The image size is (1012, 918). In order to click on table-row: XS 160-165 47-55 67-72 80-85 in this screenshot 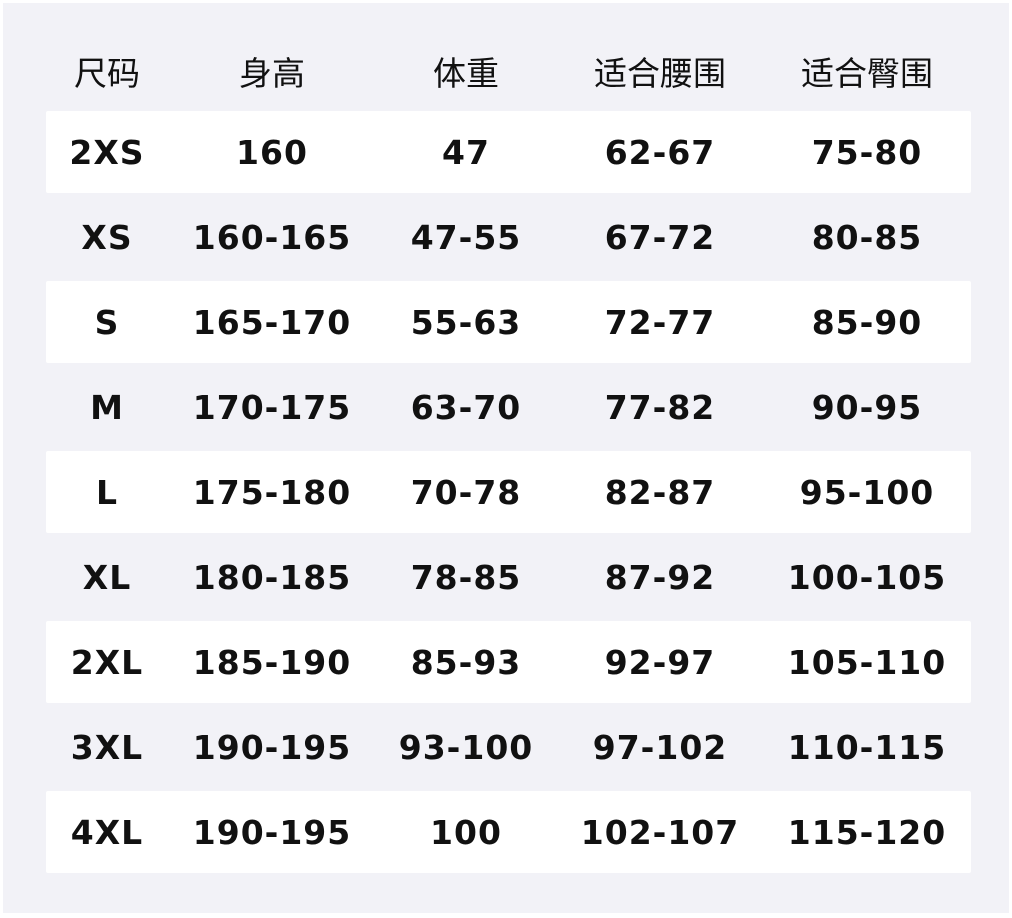, I will do `click(508, 237)`.